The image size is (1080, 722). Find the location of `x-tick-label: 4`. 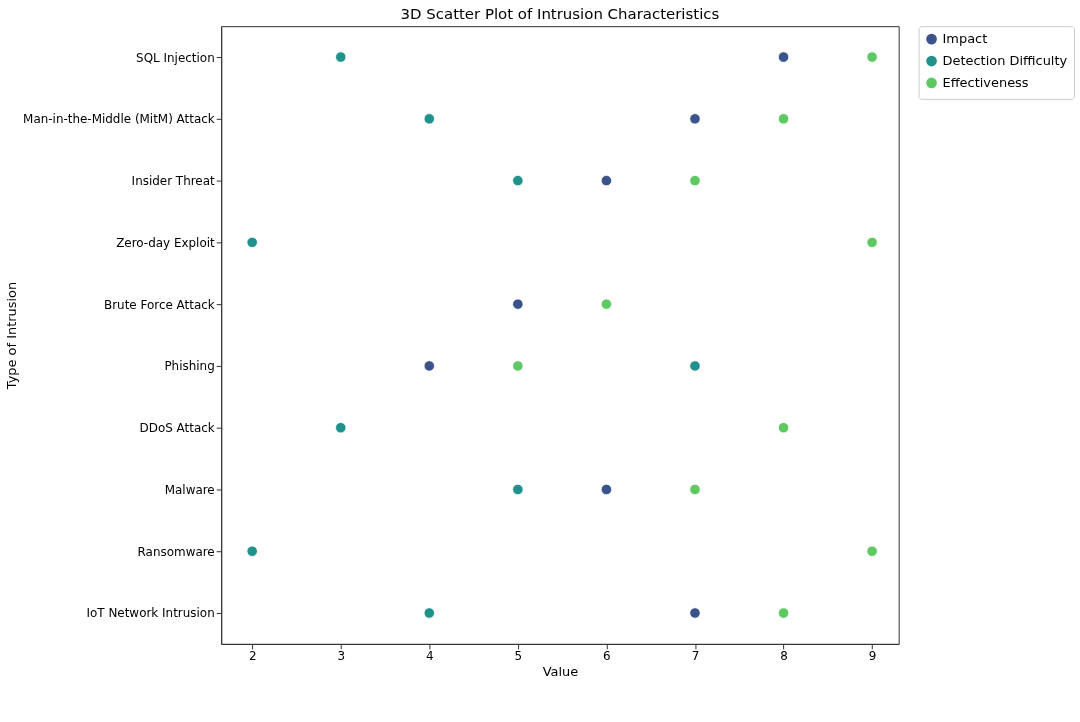

x-tick-label: 4 is located at coordinates (429, 656).